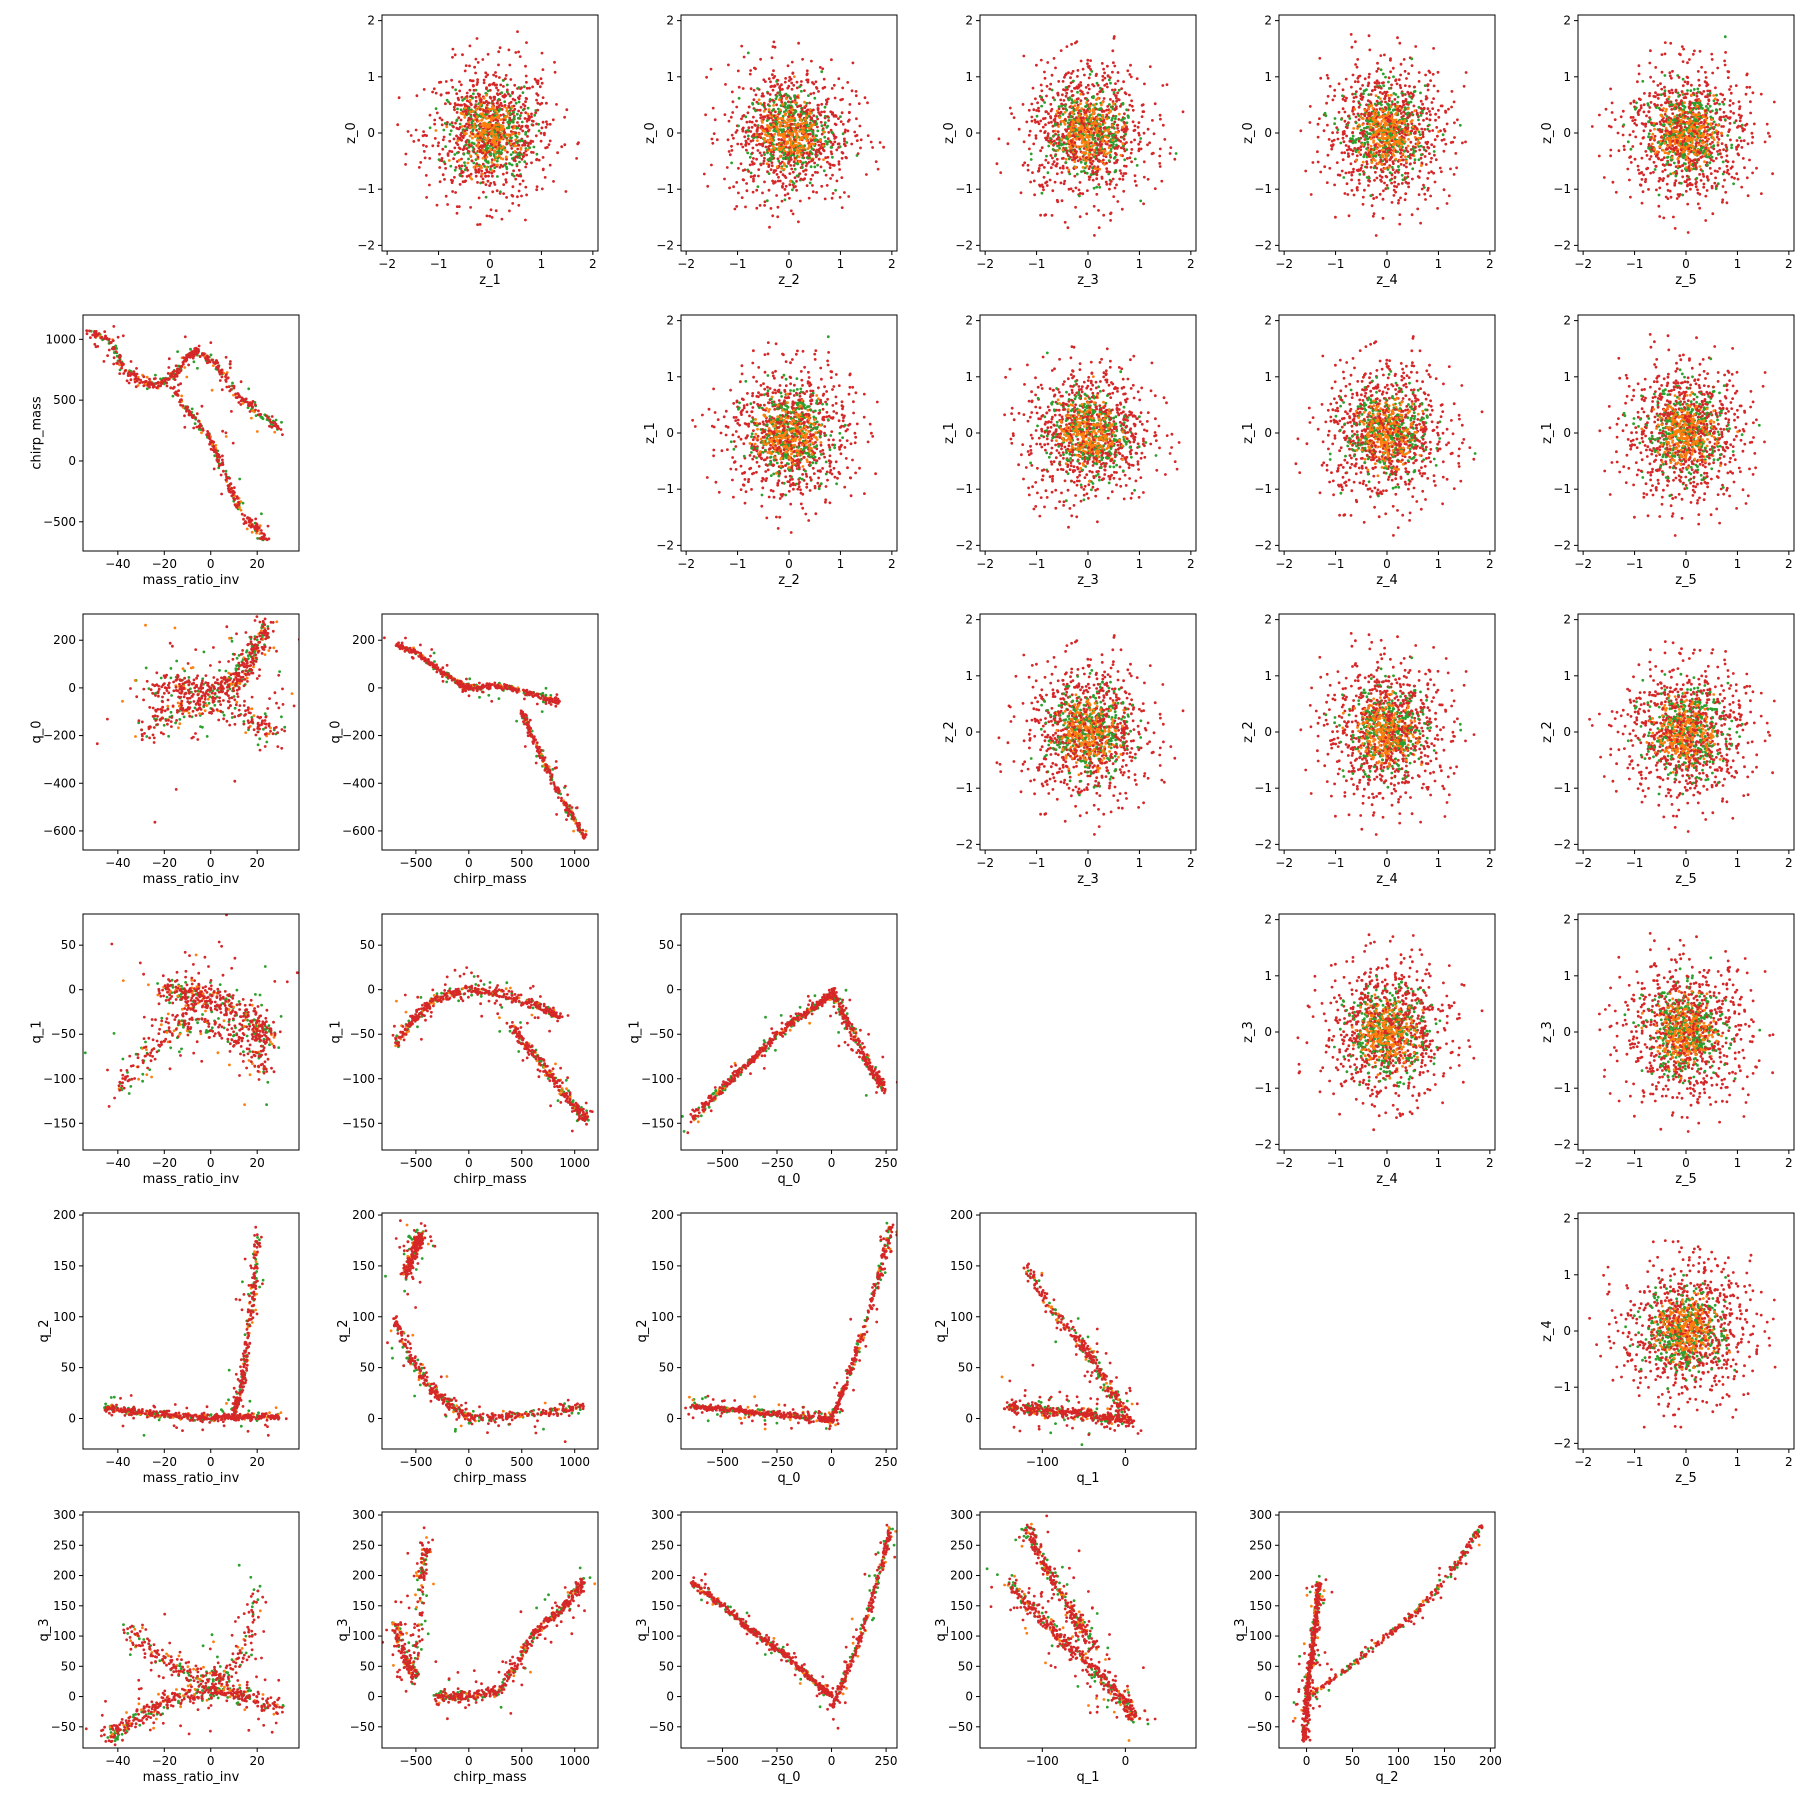 The image size is (1800, 1800). I want to click on scatter-point-z2-z0-1-2026, so click(787, 119).